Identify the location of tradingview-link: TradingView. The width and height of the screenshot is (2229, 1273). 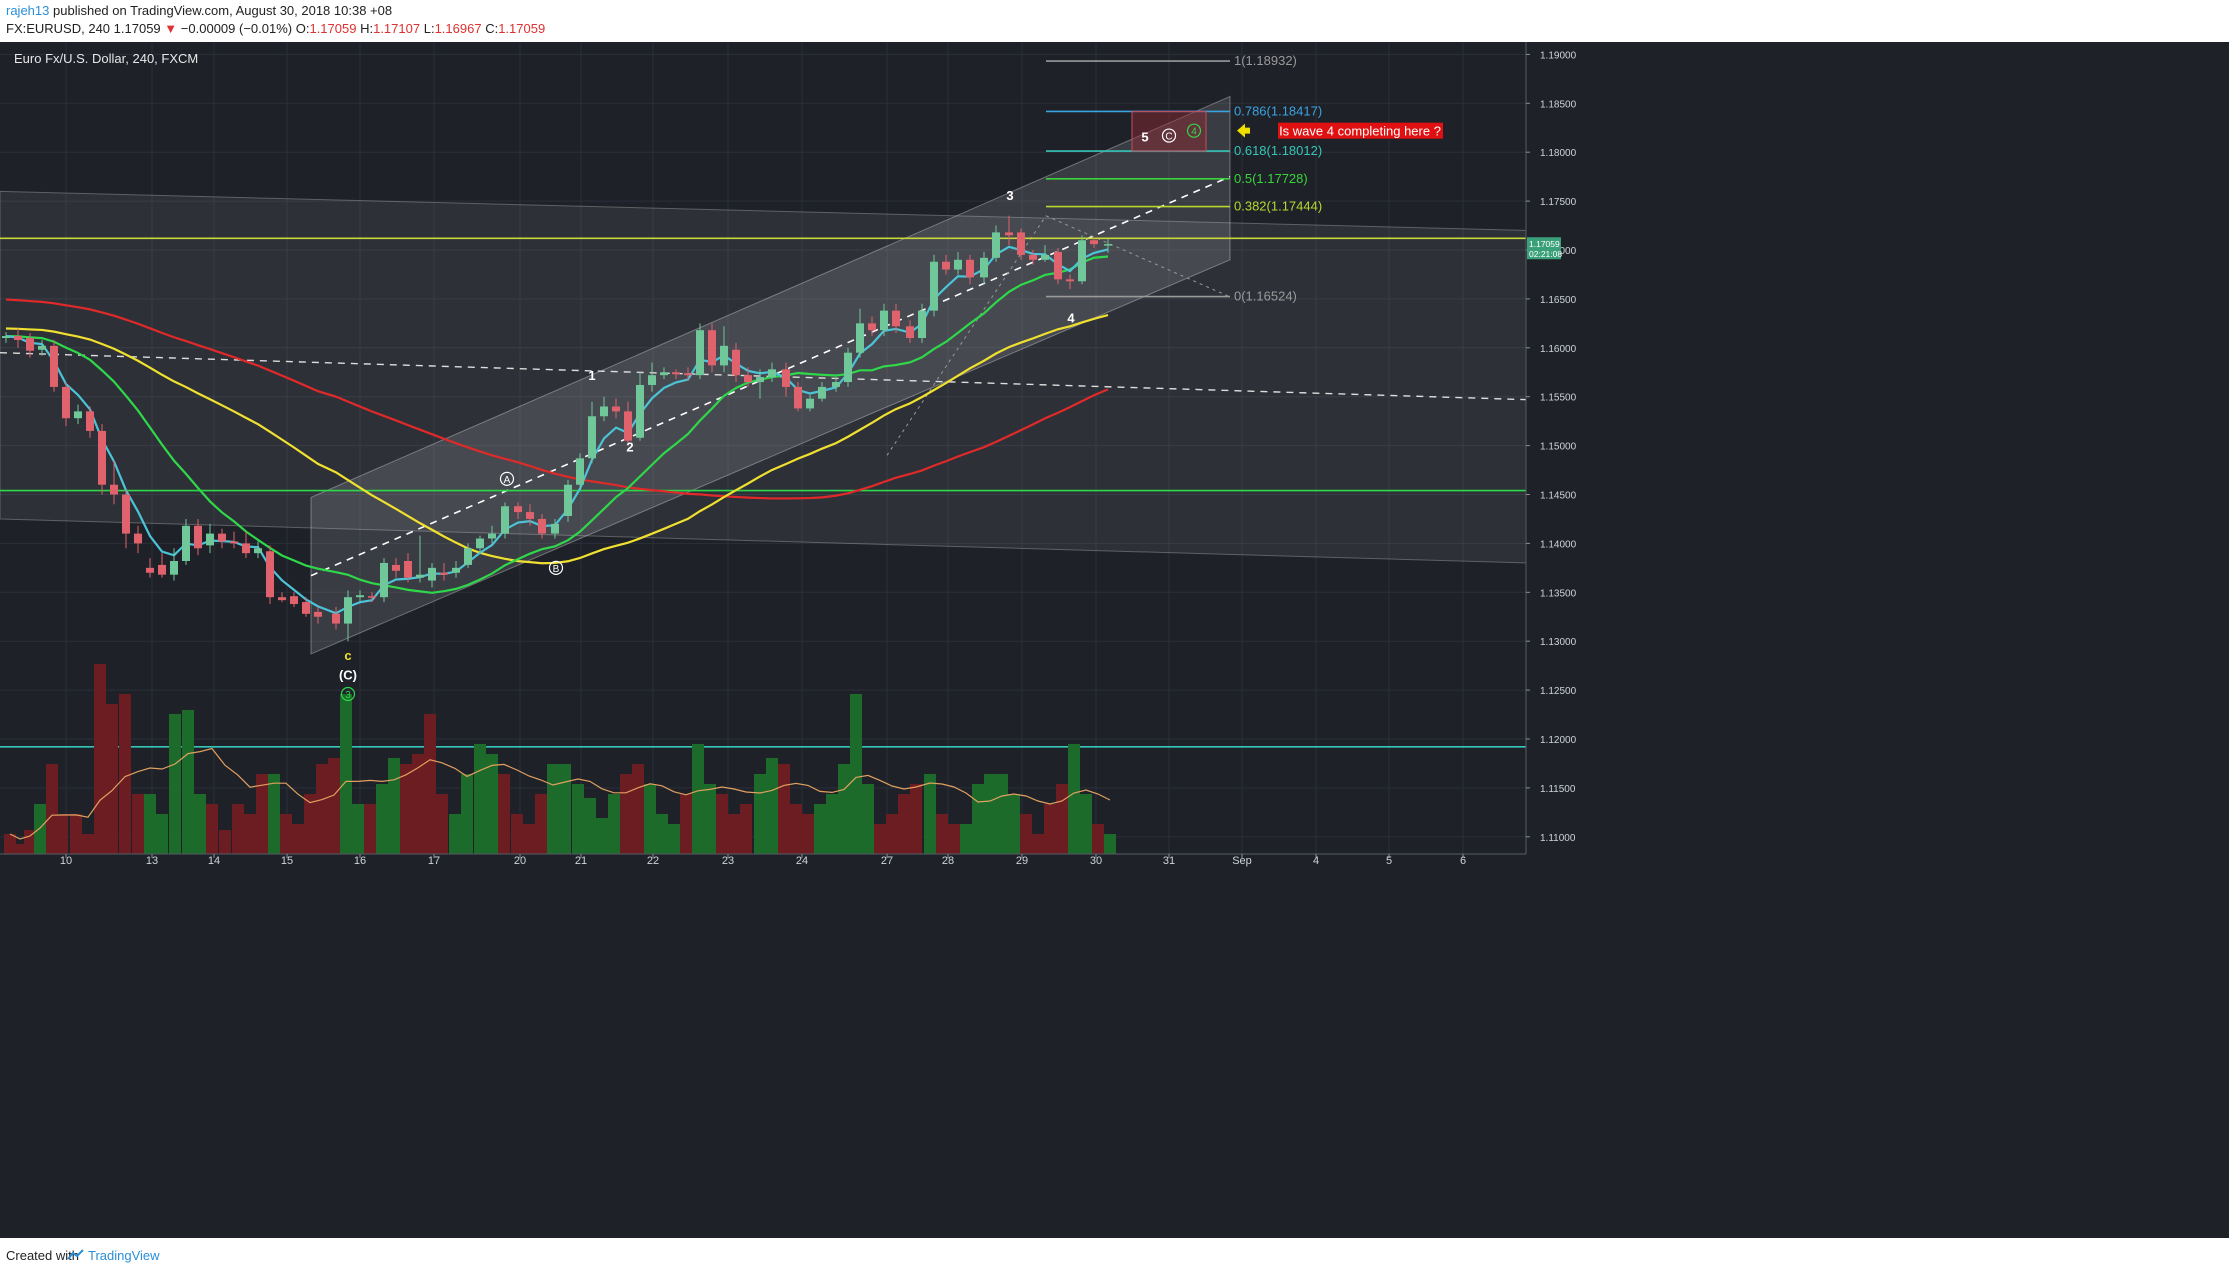
(124, 1255).